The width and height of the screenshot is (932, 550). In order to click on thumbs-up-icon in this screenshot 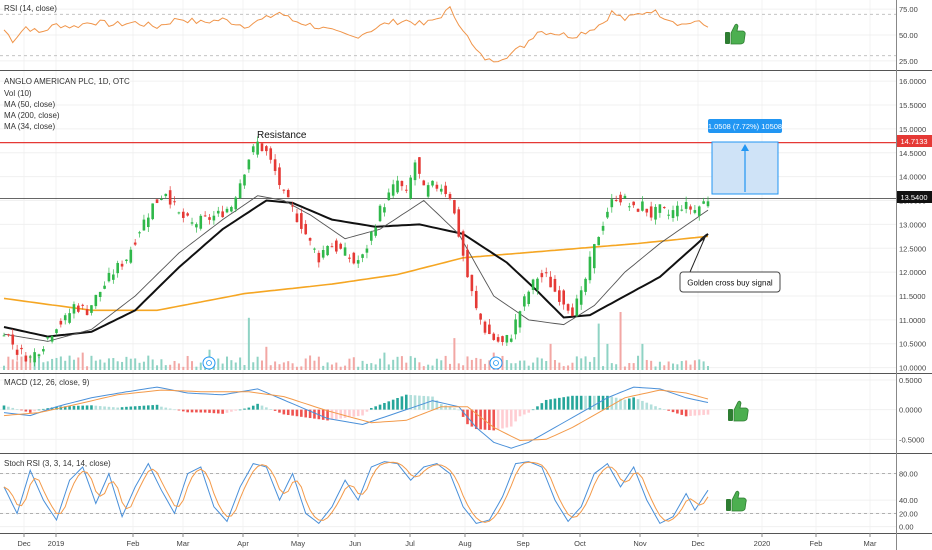, I will do `click(735, 34)`.